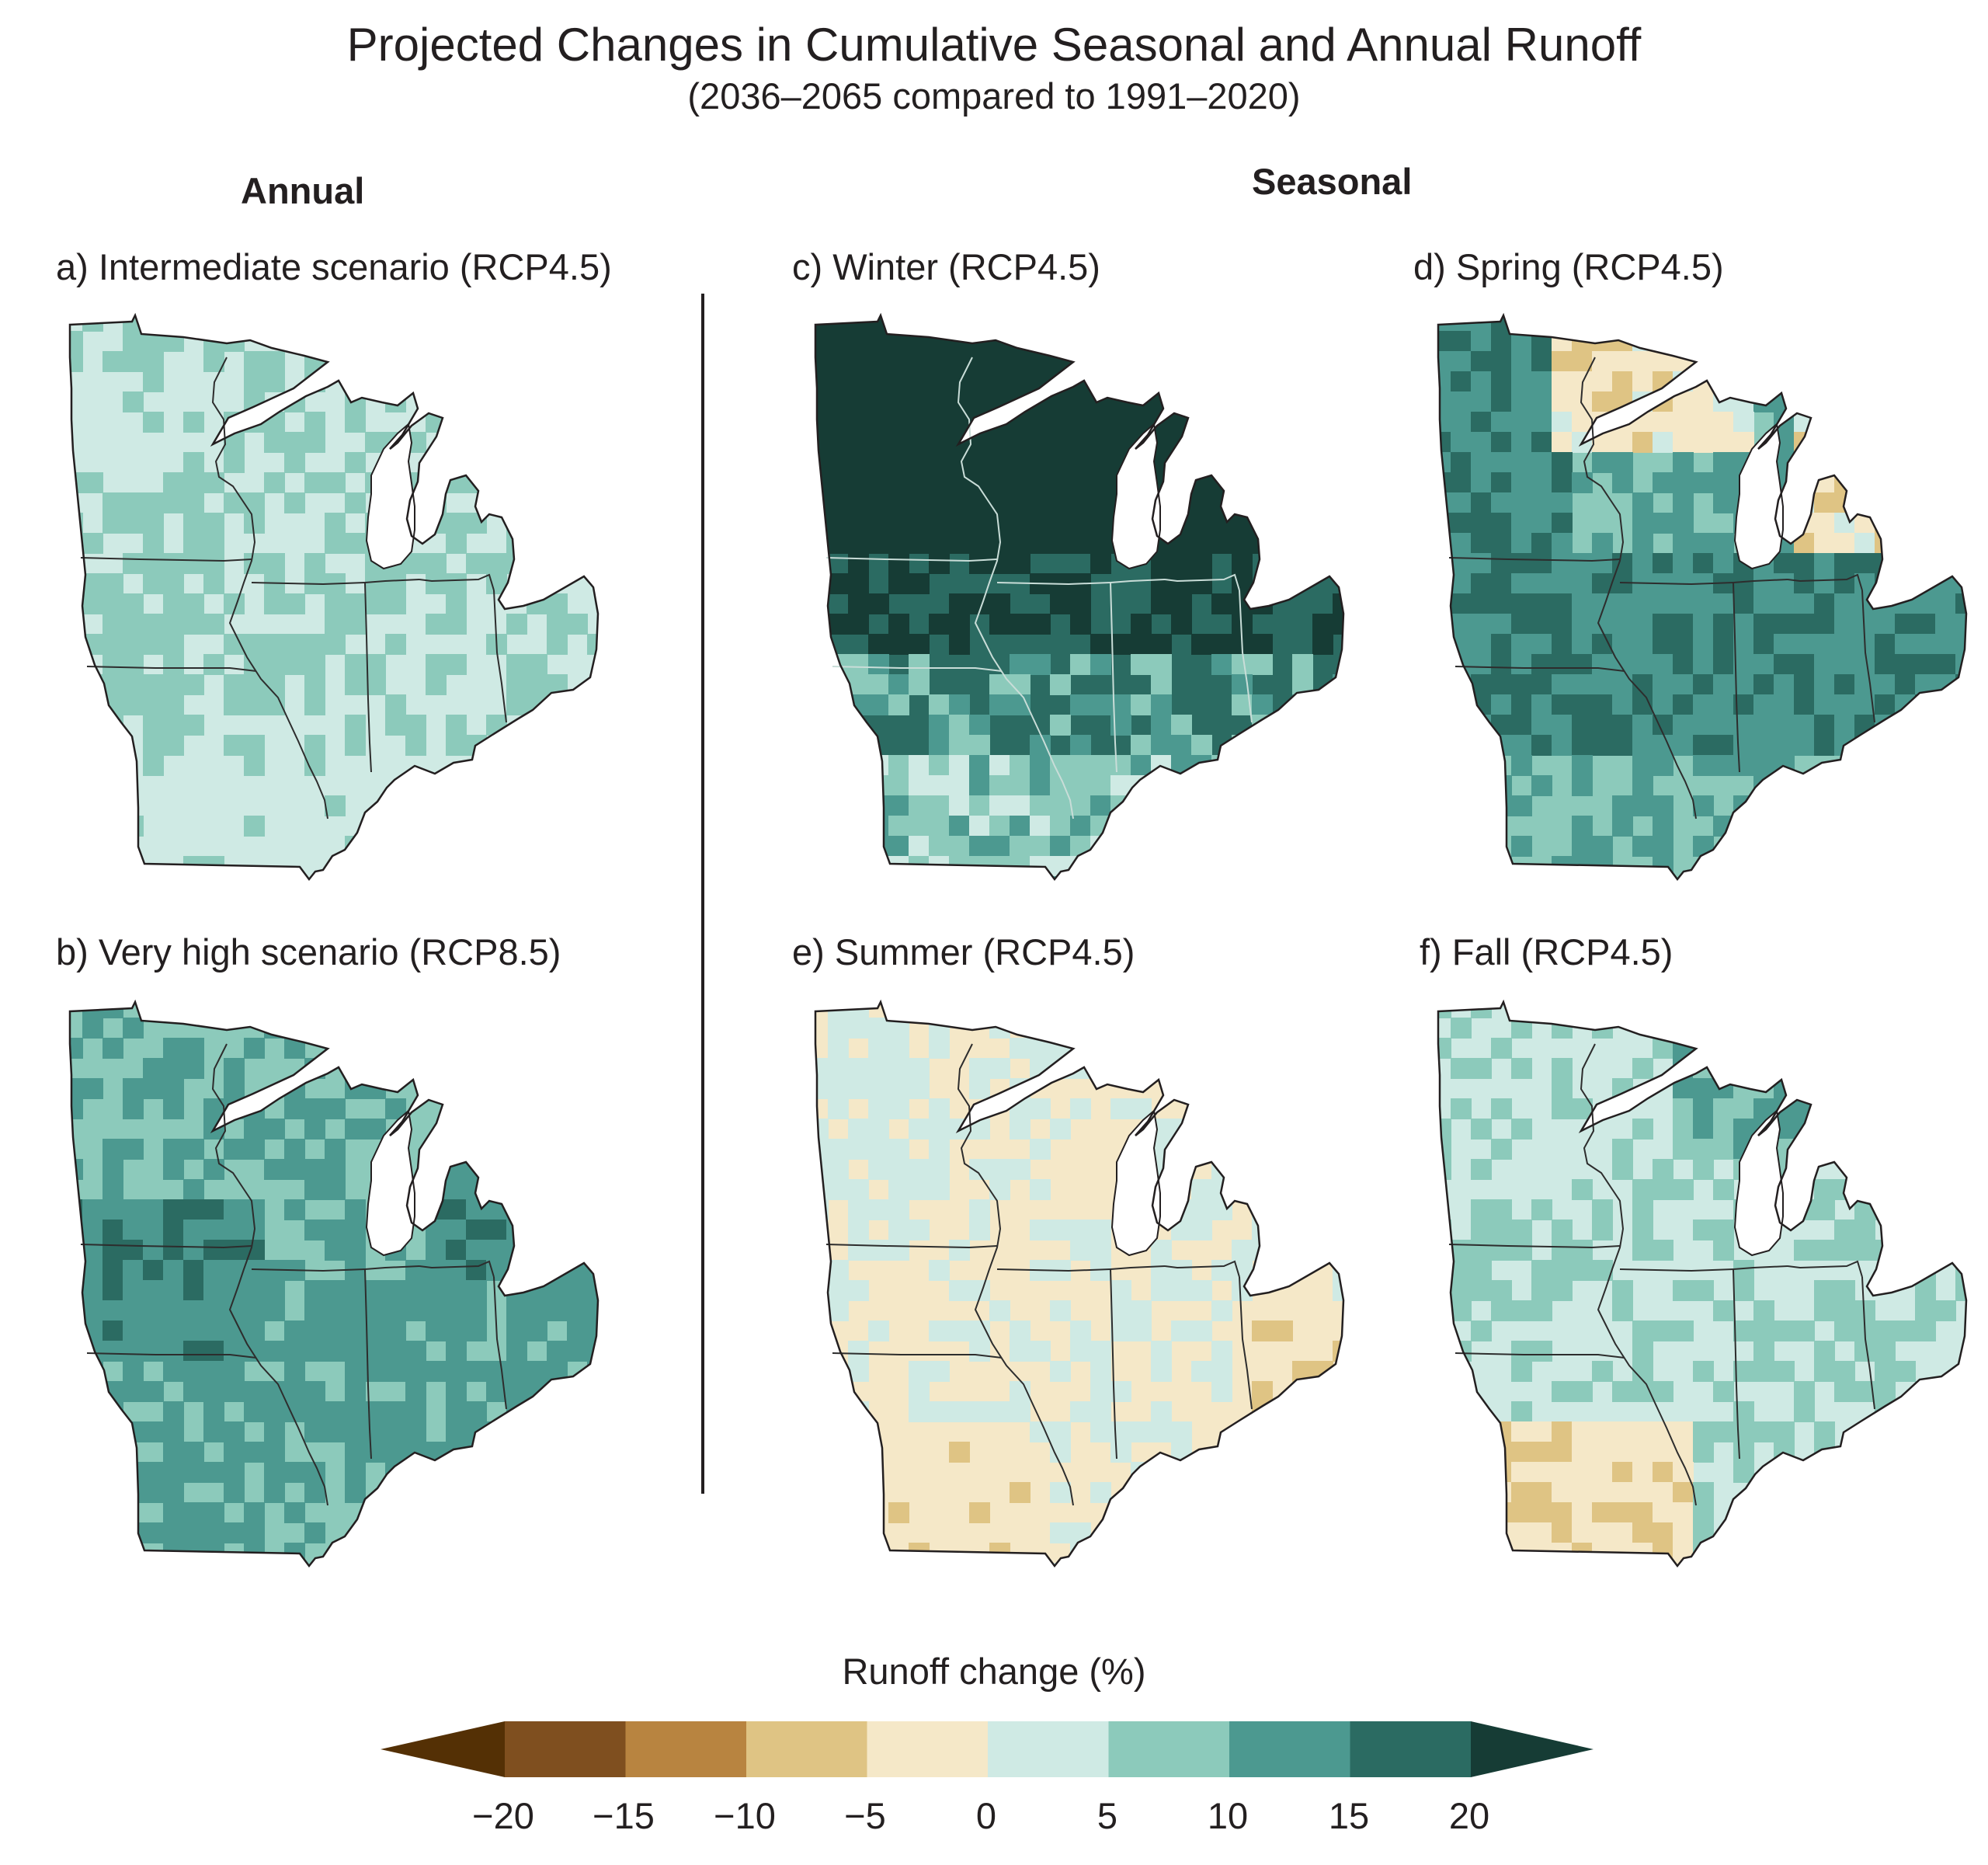 This screenshot has width=1988, height=1865. Describe the element at coordinates (503, 1815) in the screenshot. I see `colorbar-tick-label: −20` at that location.